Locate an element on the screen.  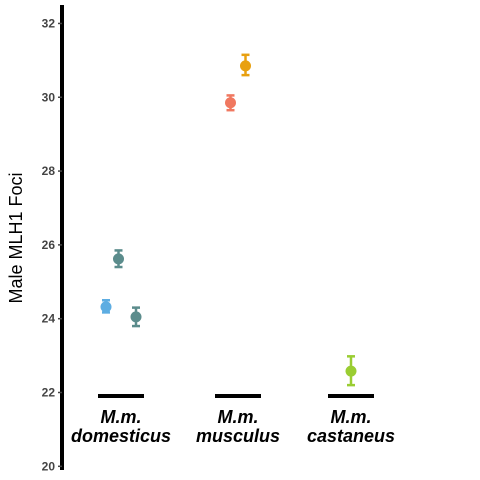
y-tick-label: 28 is located at coordinates (49, 171).